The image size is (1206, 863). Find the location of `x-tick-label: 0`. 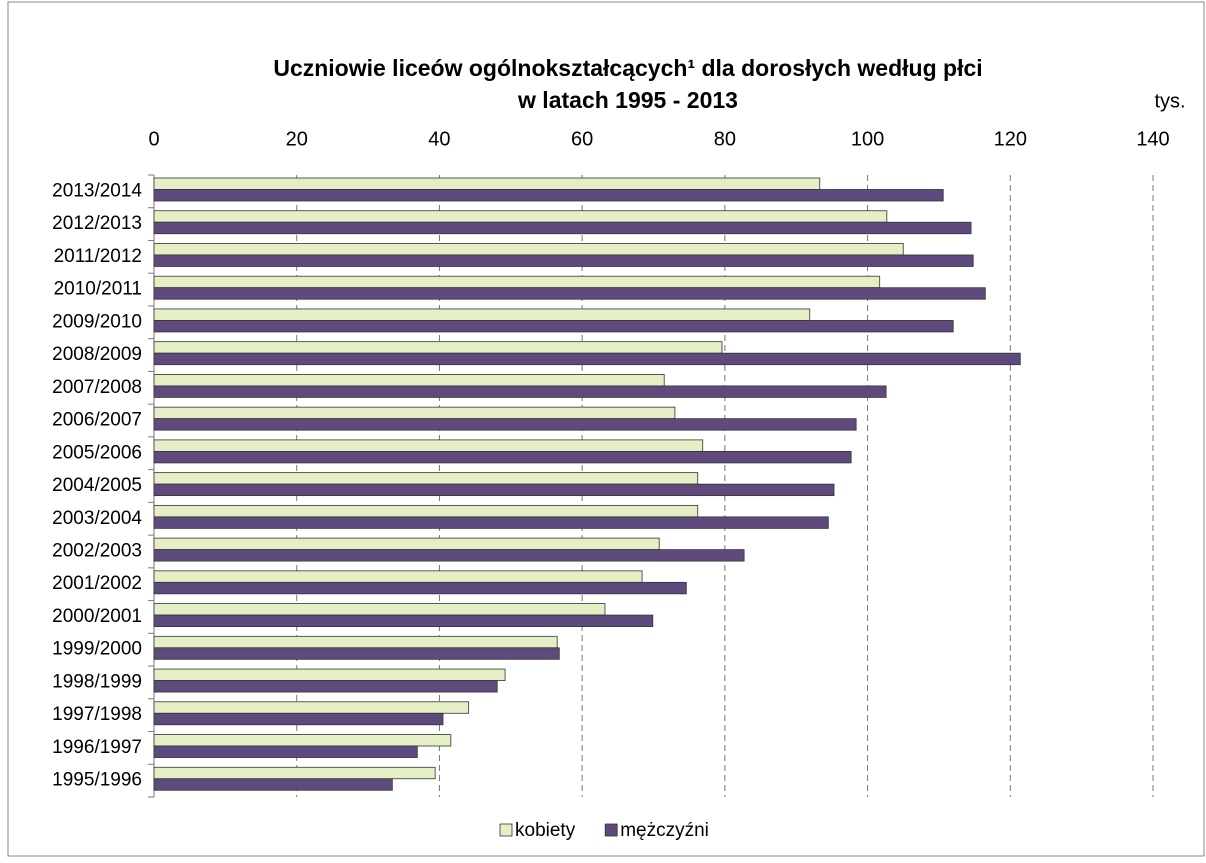

x-tick-label: 0 is located at coordinates (153, 139).